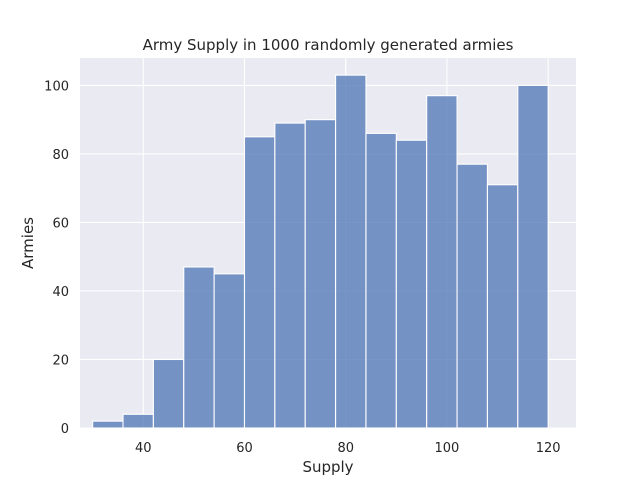  I want to click on x-tick-label-0: 40, so click(143, 448).